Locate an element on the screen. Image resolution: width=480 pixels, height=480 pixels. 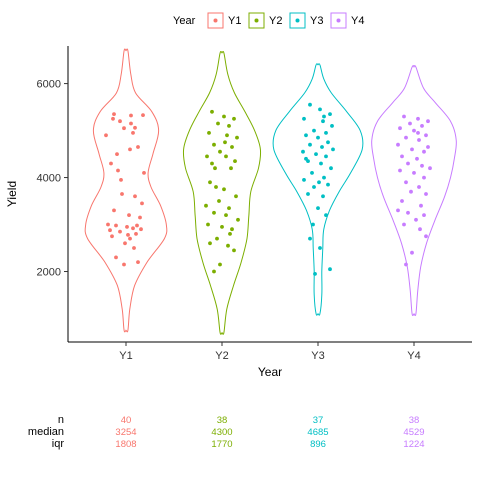
x-tick-label: Y1 is located at coordinates (125, 356).